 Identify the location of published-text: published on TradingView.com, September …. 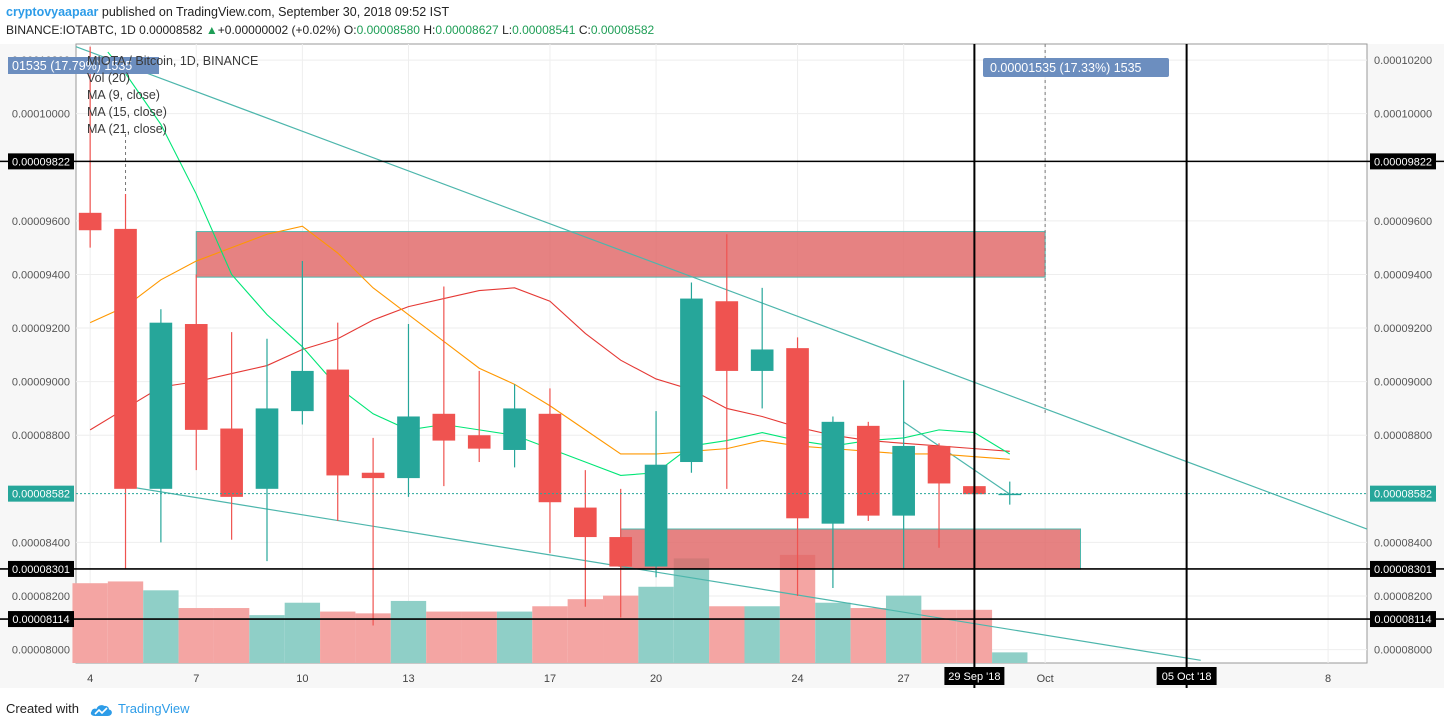
(275, 12).